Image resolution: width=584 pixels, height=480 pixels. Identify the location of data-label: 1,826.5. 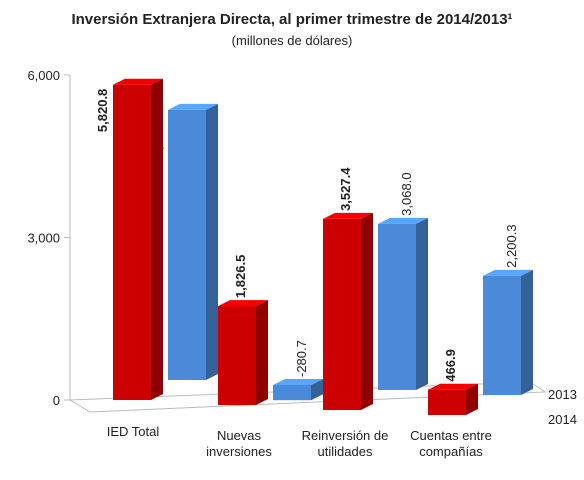
(240, 276).